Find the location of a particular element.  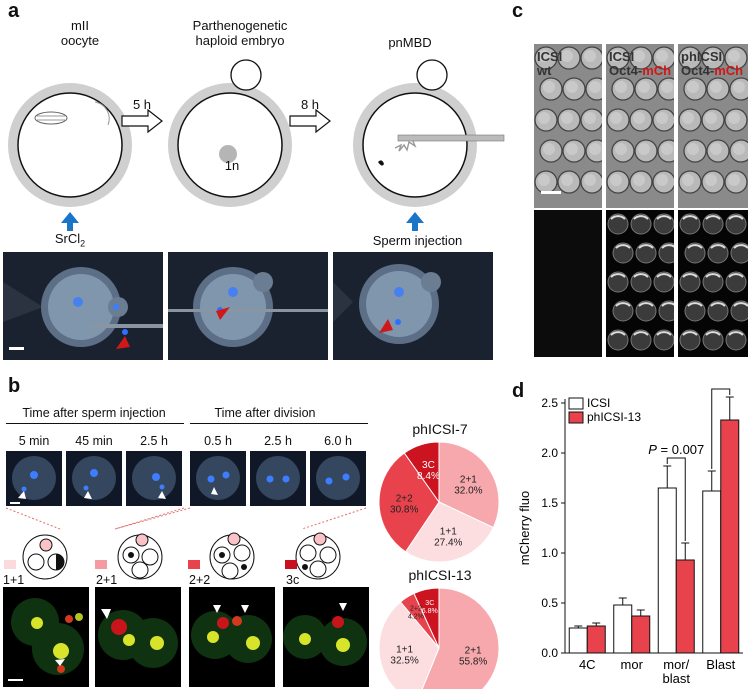

arrow-label-8h: 8 h is located at coordinates (310, 104).